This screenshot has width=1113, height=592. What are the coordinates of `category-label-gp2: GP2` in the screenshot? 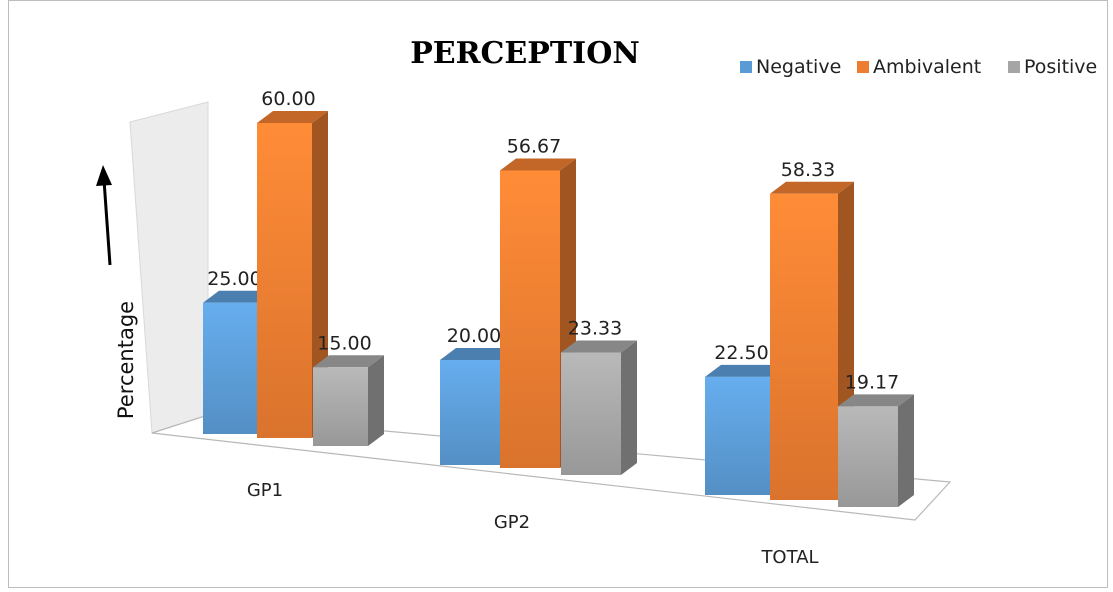 It's located at (512, 522).